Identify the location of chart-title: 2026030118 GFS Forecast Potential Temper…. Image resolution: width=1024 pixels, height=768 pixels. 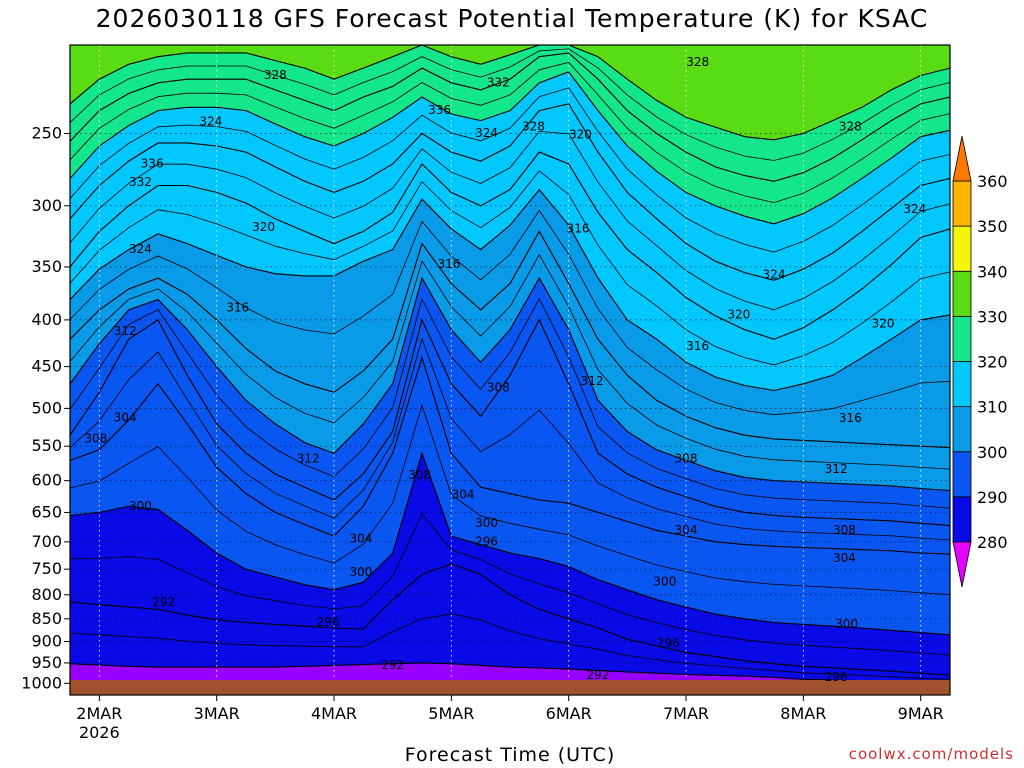
(512, 18).